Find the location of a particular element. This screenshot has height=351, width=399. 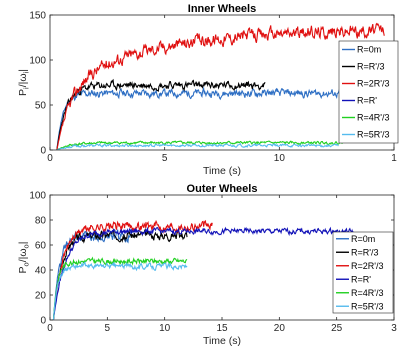

y-tick-label: 80 is located at coordinates (41, 221).